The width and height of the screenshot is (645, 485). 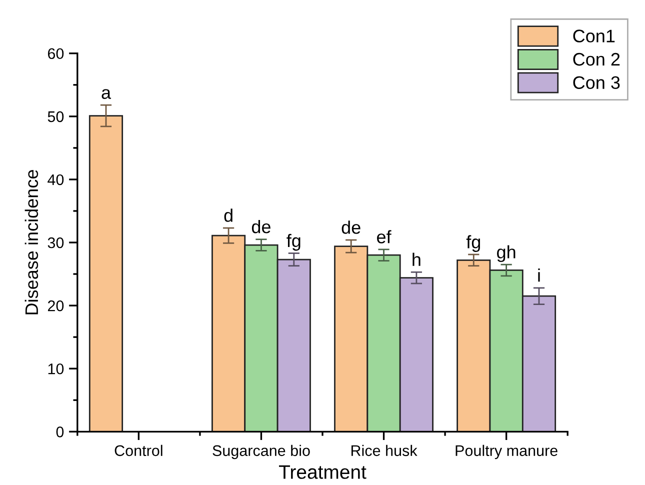 I want to click on y-tick-label: 40, so click(x=56, y=180).